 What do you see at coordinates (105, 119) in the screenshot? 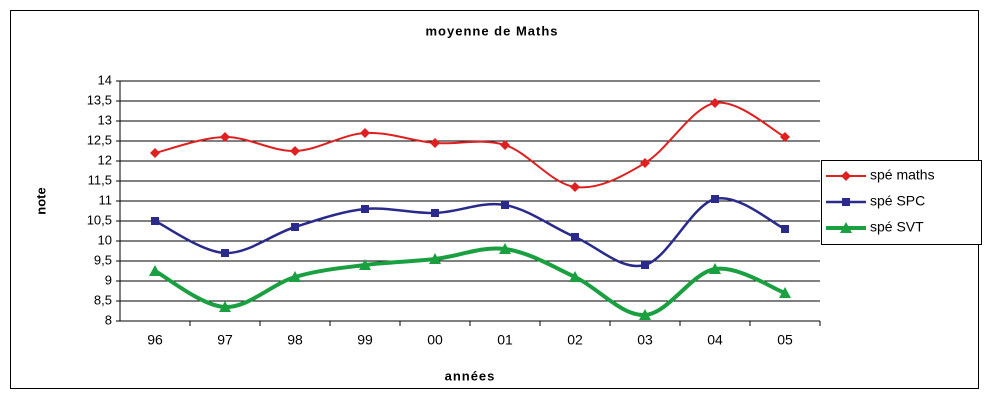
I see `y-tick-label: 13` at bounding box center [105, 119].